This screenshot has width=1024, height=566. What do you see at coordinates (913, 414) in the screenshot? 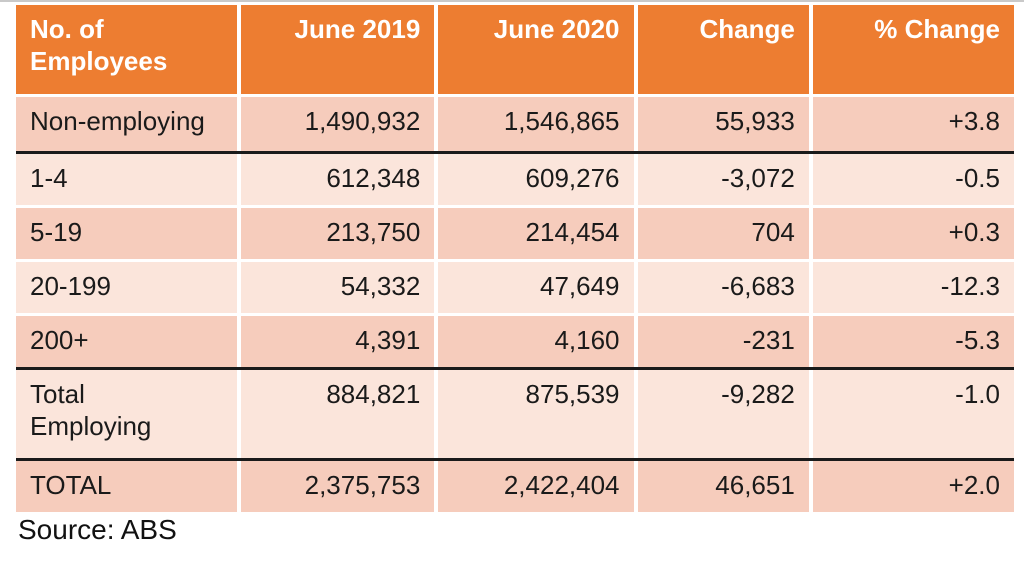
I see `cell-pct-change: -1.0` at bounding box center [913, 414].